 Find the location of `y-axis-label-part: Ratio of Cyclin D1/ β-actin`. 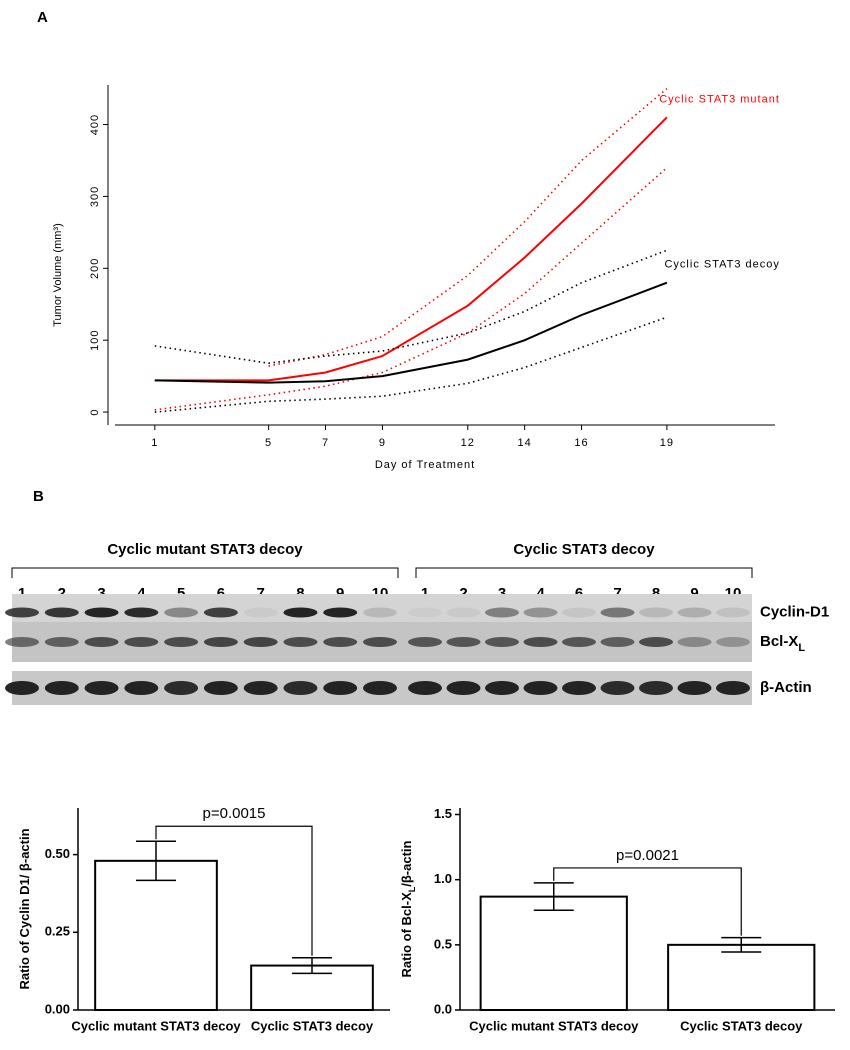

y-axis-label-part: Ratio of Cyclin D1/ β-actin is located at coordinates (24, 908).